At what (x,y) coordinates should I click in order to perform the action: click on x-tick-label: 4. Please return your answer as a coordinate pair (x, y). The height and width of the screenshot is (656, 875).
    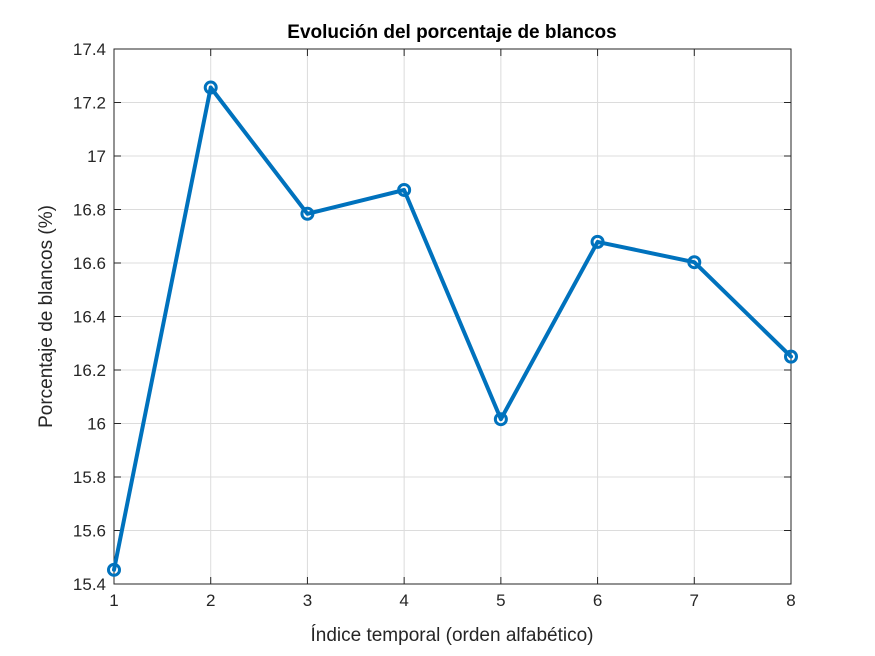
    Looking at the image, I should click on (403, 600).